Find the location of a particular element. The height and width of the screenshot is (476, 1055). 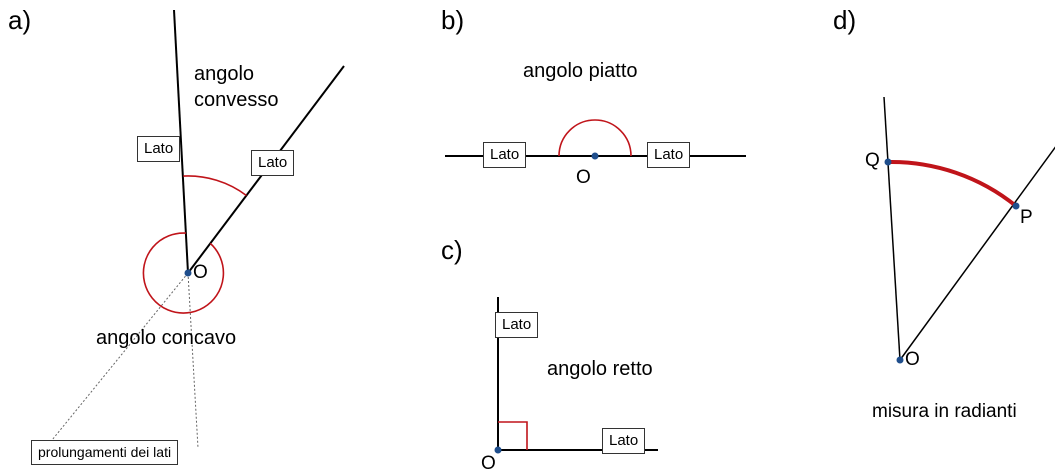

panel-c-right-angle-mark is located at coordinates (513, 435).